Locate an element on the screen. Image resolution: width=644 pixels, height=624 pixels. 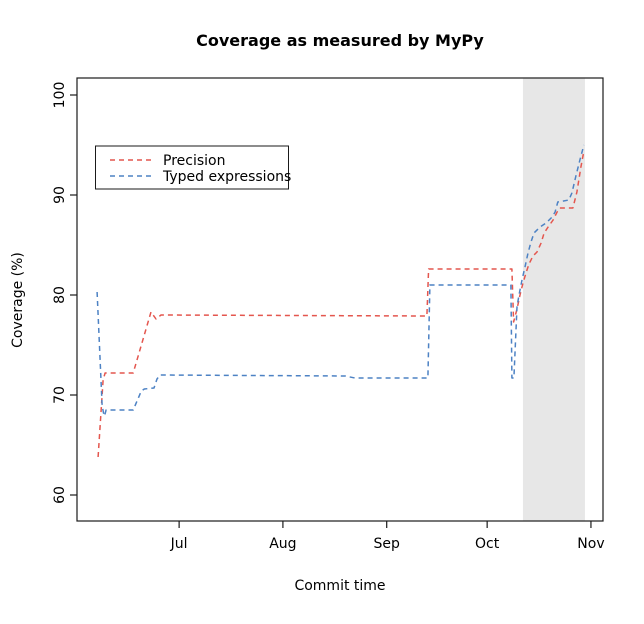
y-tick-label: 90 is located at coordinates (60, 195).